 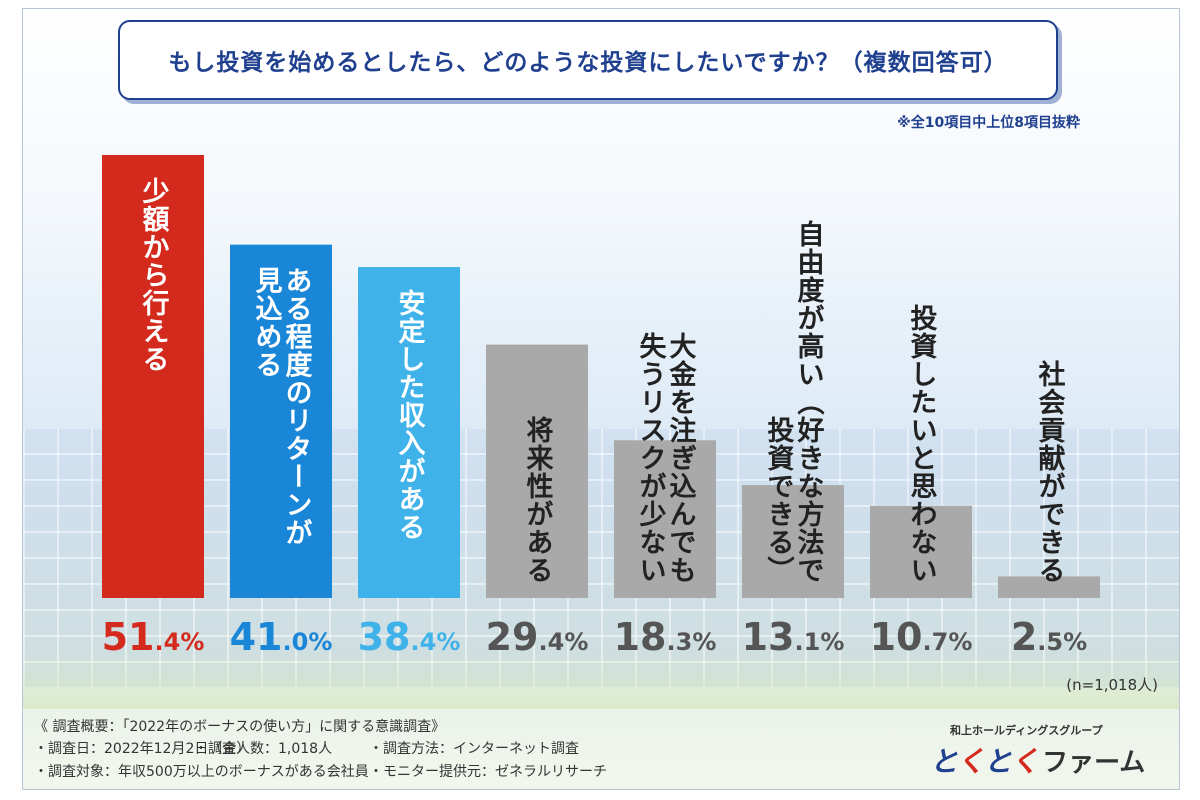 What do you see at coordinates (488, 772) in the screenshot?
I see `survey-provider: ・モニター提供元：ゼネラルリサーチ` at bounding box center [488, 772].